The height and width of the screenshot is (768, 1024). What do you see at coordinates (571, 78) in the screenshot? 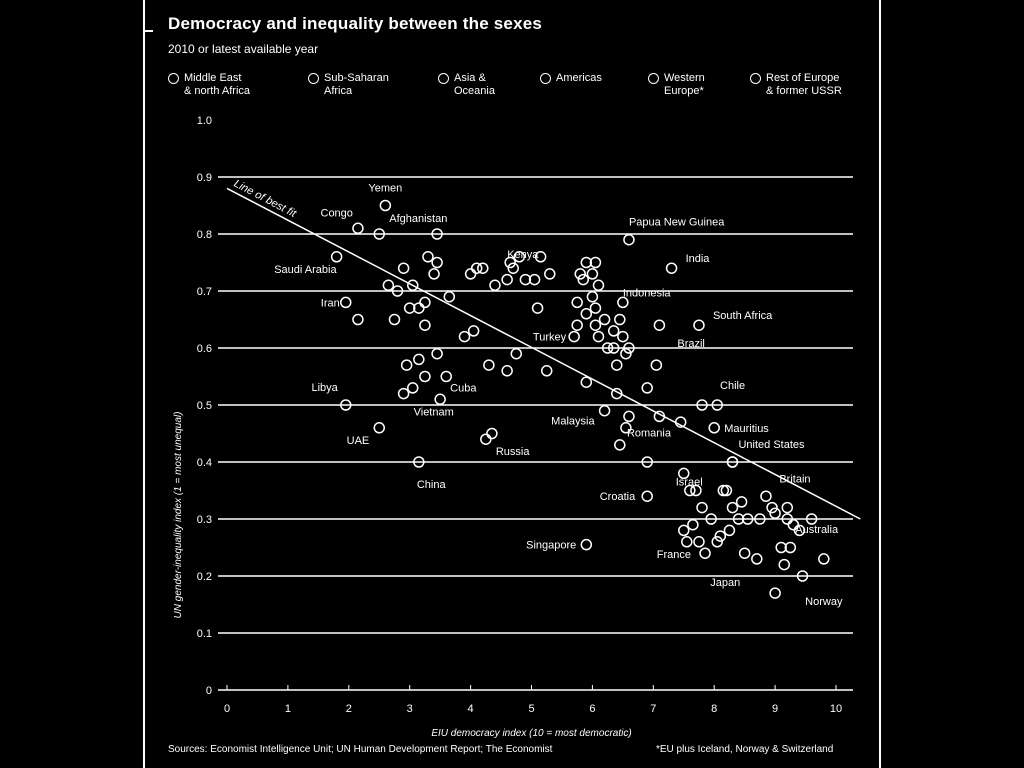
I see `legend-item-americas: Americas` at bounding box center [571, 78].